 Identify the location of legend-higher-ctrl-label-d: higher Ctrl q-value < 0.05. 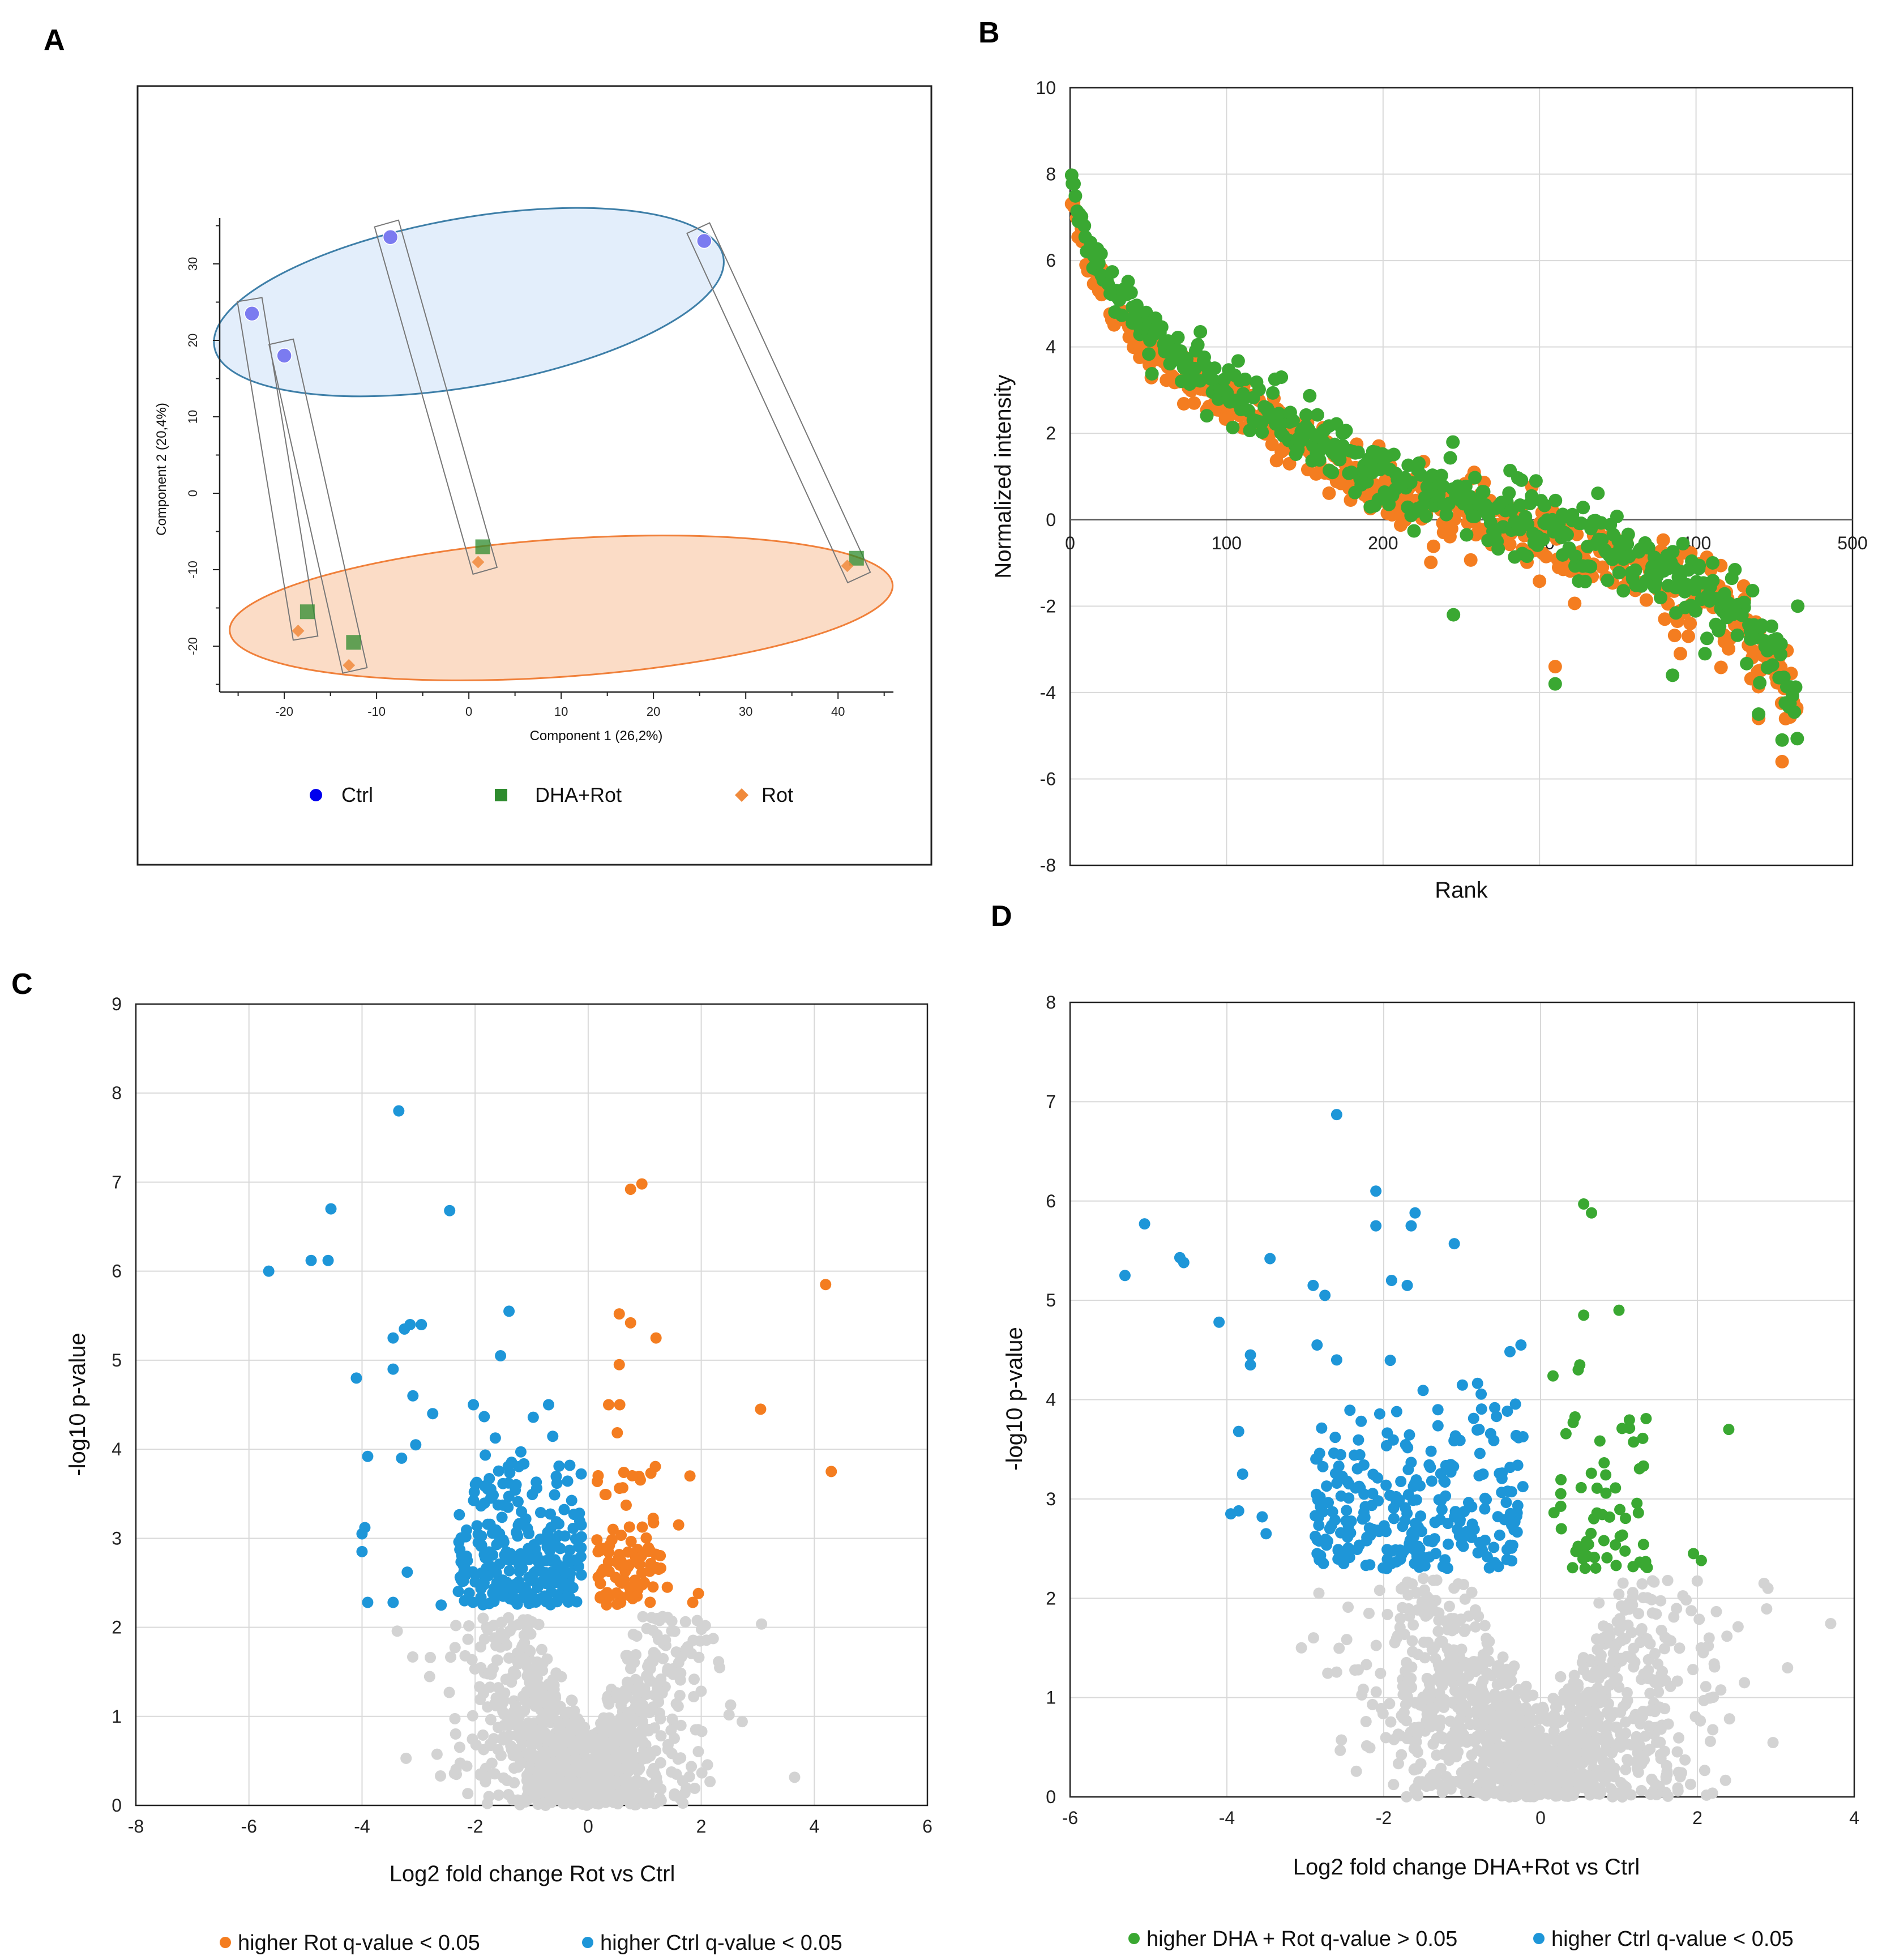
(1672, 1939).